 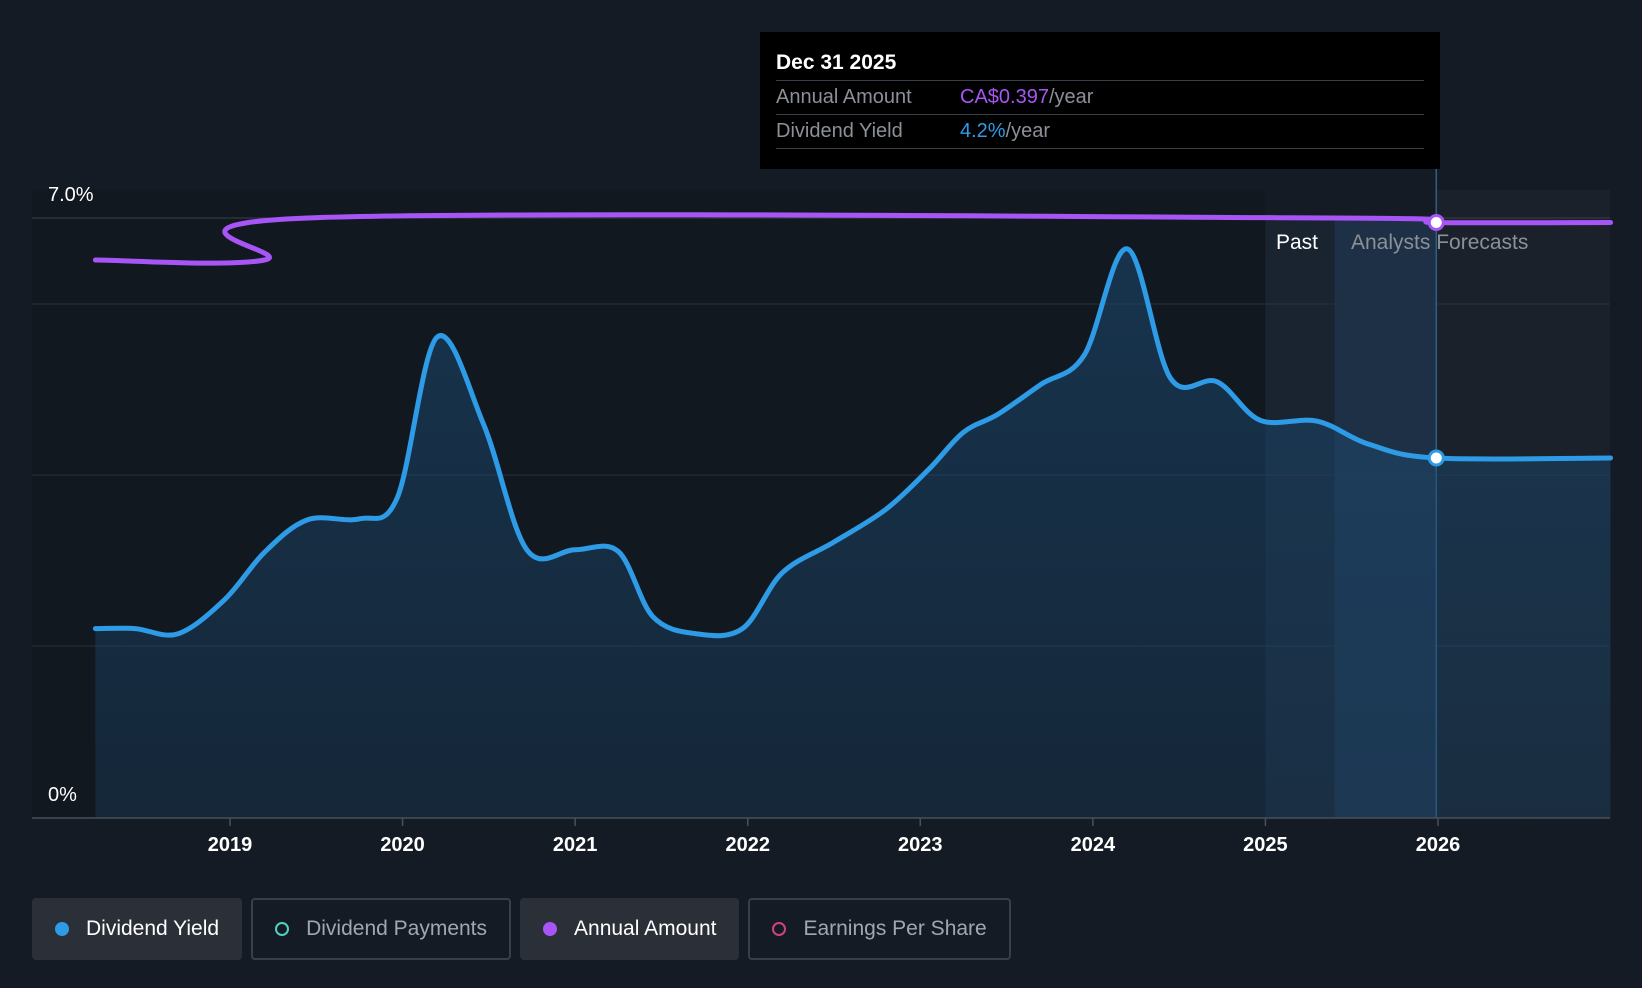 I want to click on y-axis-top-label: 7.0%, so click(x=71, y=195).